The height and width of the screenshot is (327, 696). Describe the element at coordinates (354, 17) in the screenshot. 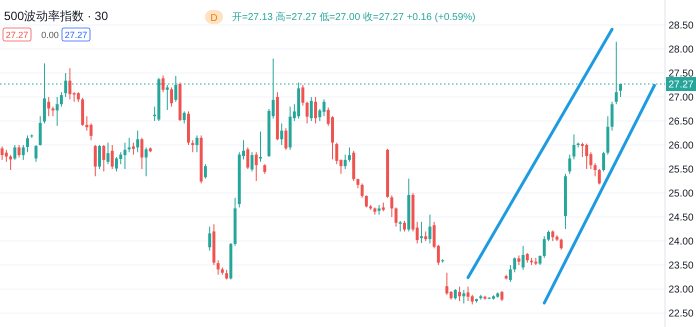

I see `annotation: 开=27.13 高=27.27 低=27.00 收=27.27 +0.16 (+0.59%)` at that location.